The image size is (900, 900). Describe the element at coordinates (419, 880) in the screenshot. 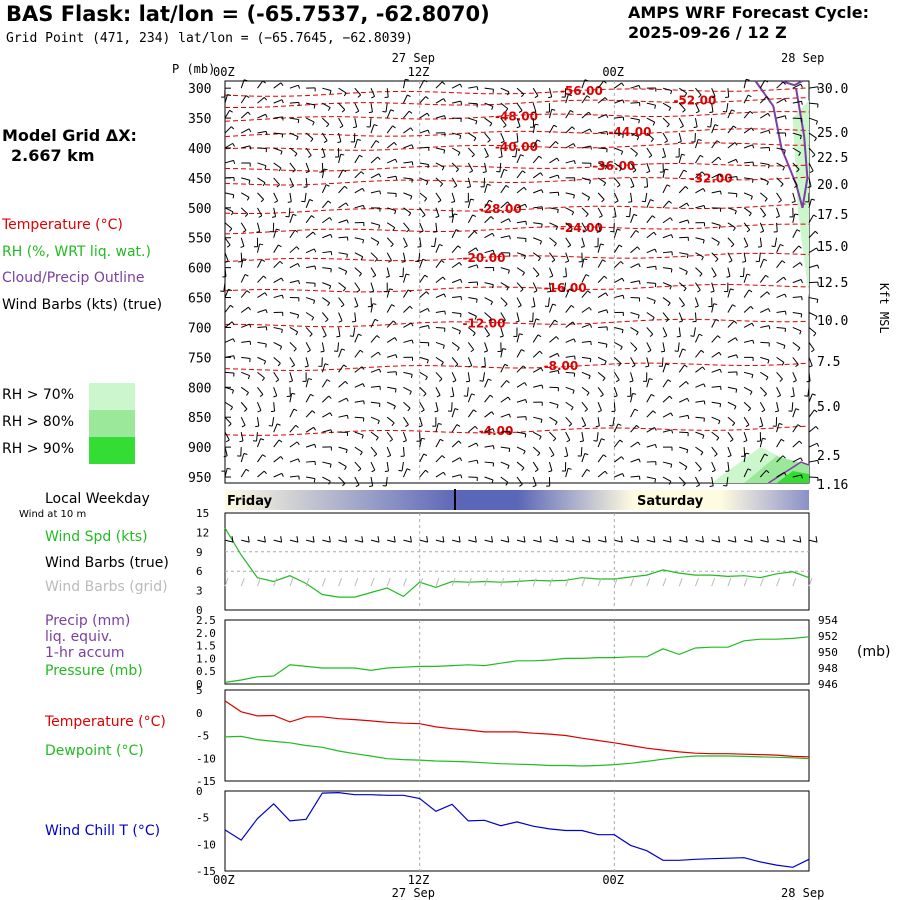

I see `bottom-time-tick: 12Z` at that location.